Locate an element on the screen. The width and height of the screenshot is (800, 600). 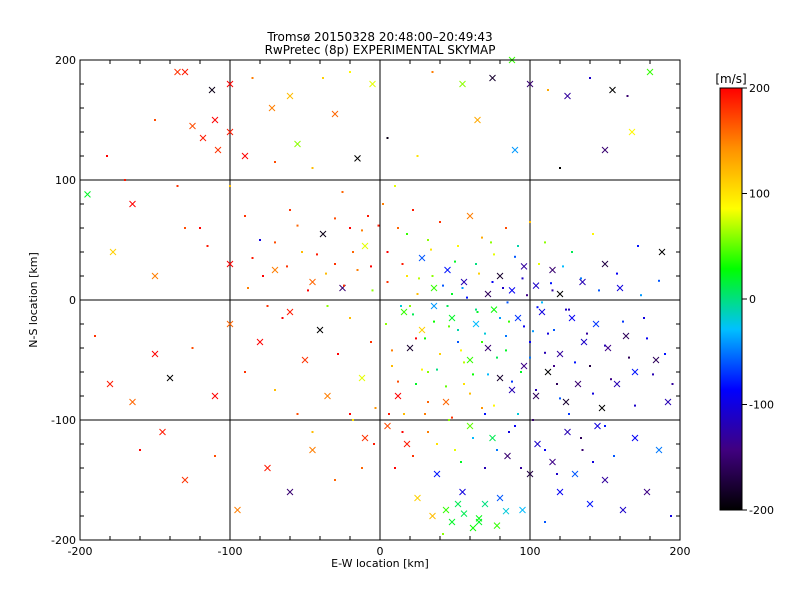
x-tick-label: 0 is located at coordinates (380, 551).